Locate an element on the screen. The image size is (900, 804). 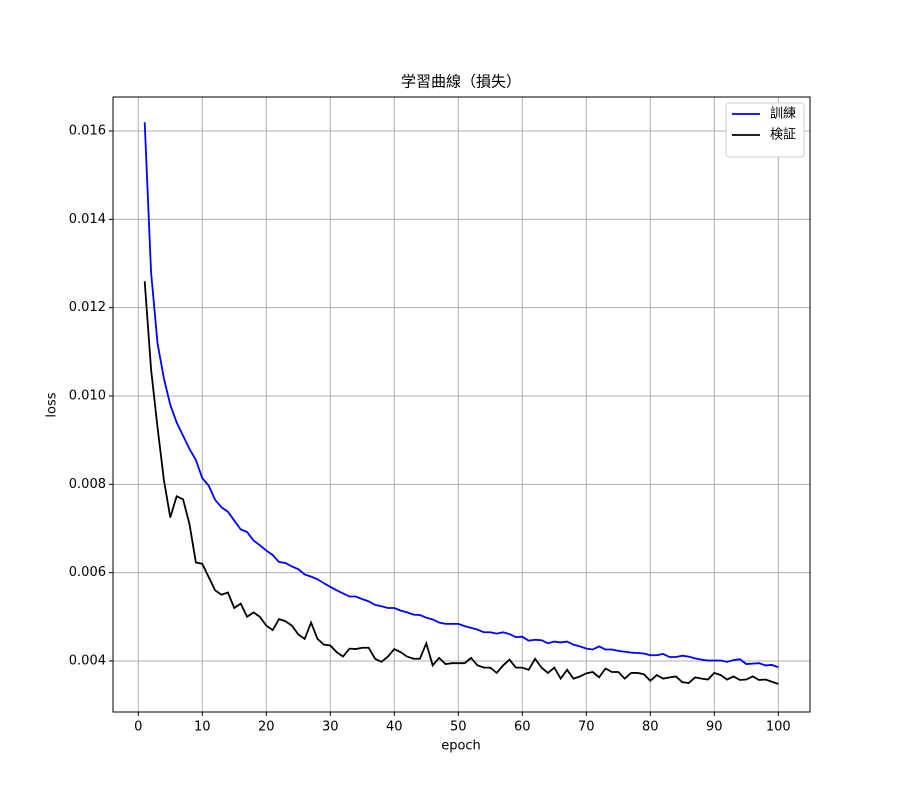
x-tick-label: 90 is located at coordinates (714, 727).